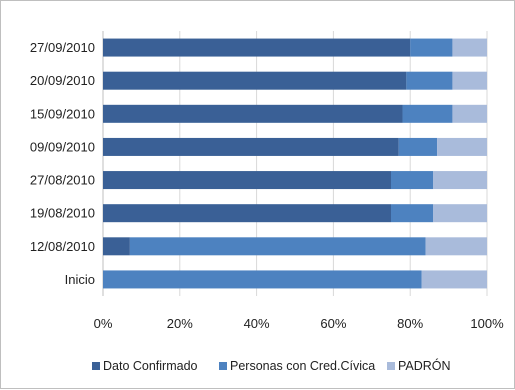  I want to click on category-label: 15/09/2010, so click(62, 113).